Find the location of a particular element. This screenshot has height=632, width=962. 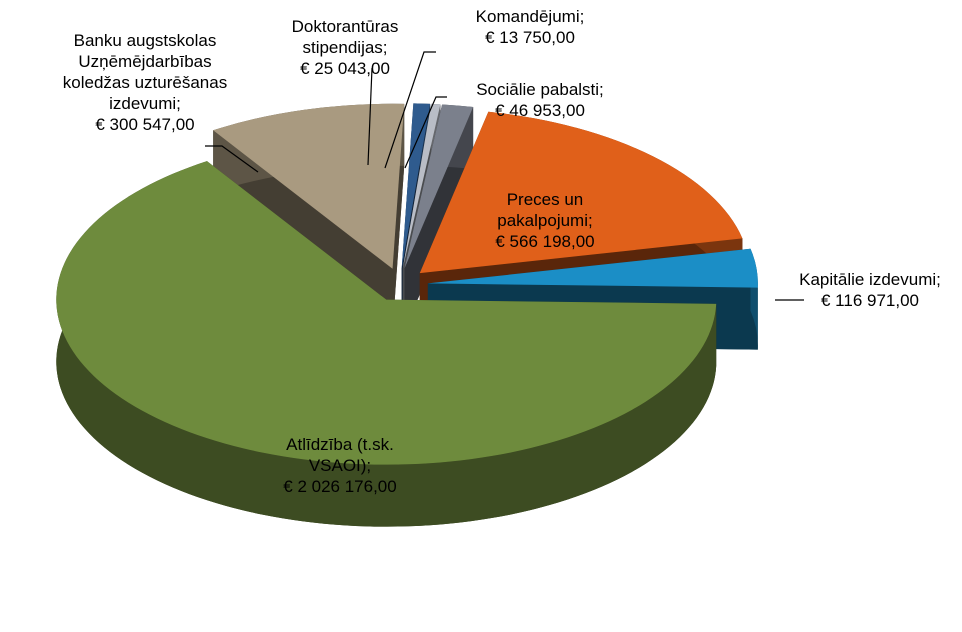

category-label: Sociālie pabalsti; is located at coordinates (540, 89).